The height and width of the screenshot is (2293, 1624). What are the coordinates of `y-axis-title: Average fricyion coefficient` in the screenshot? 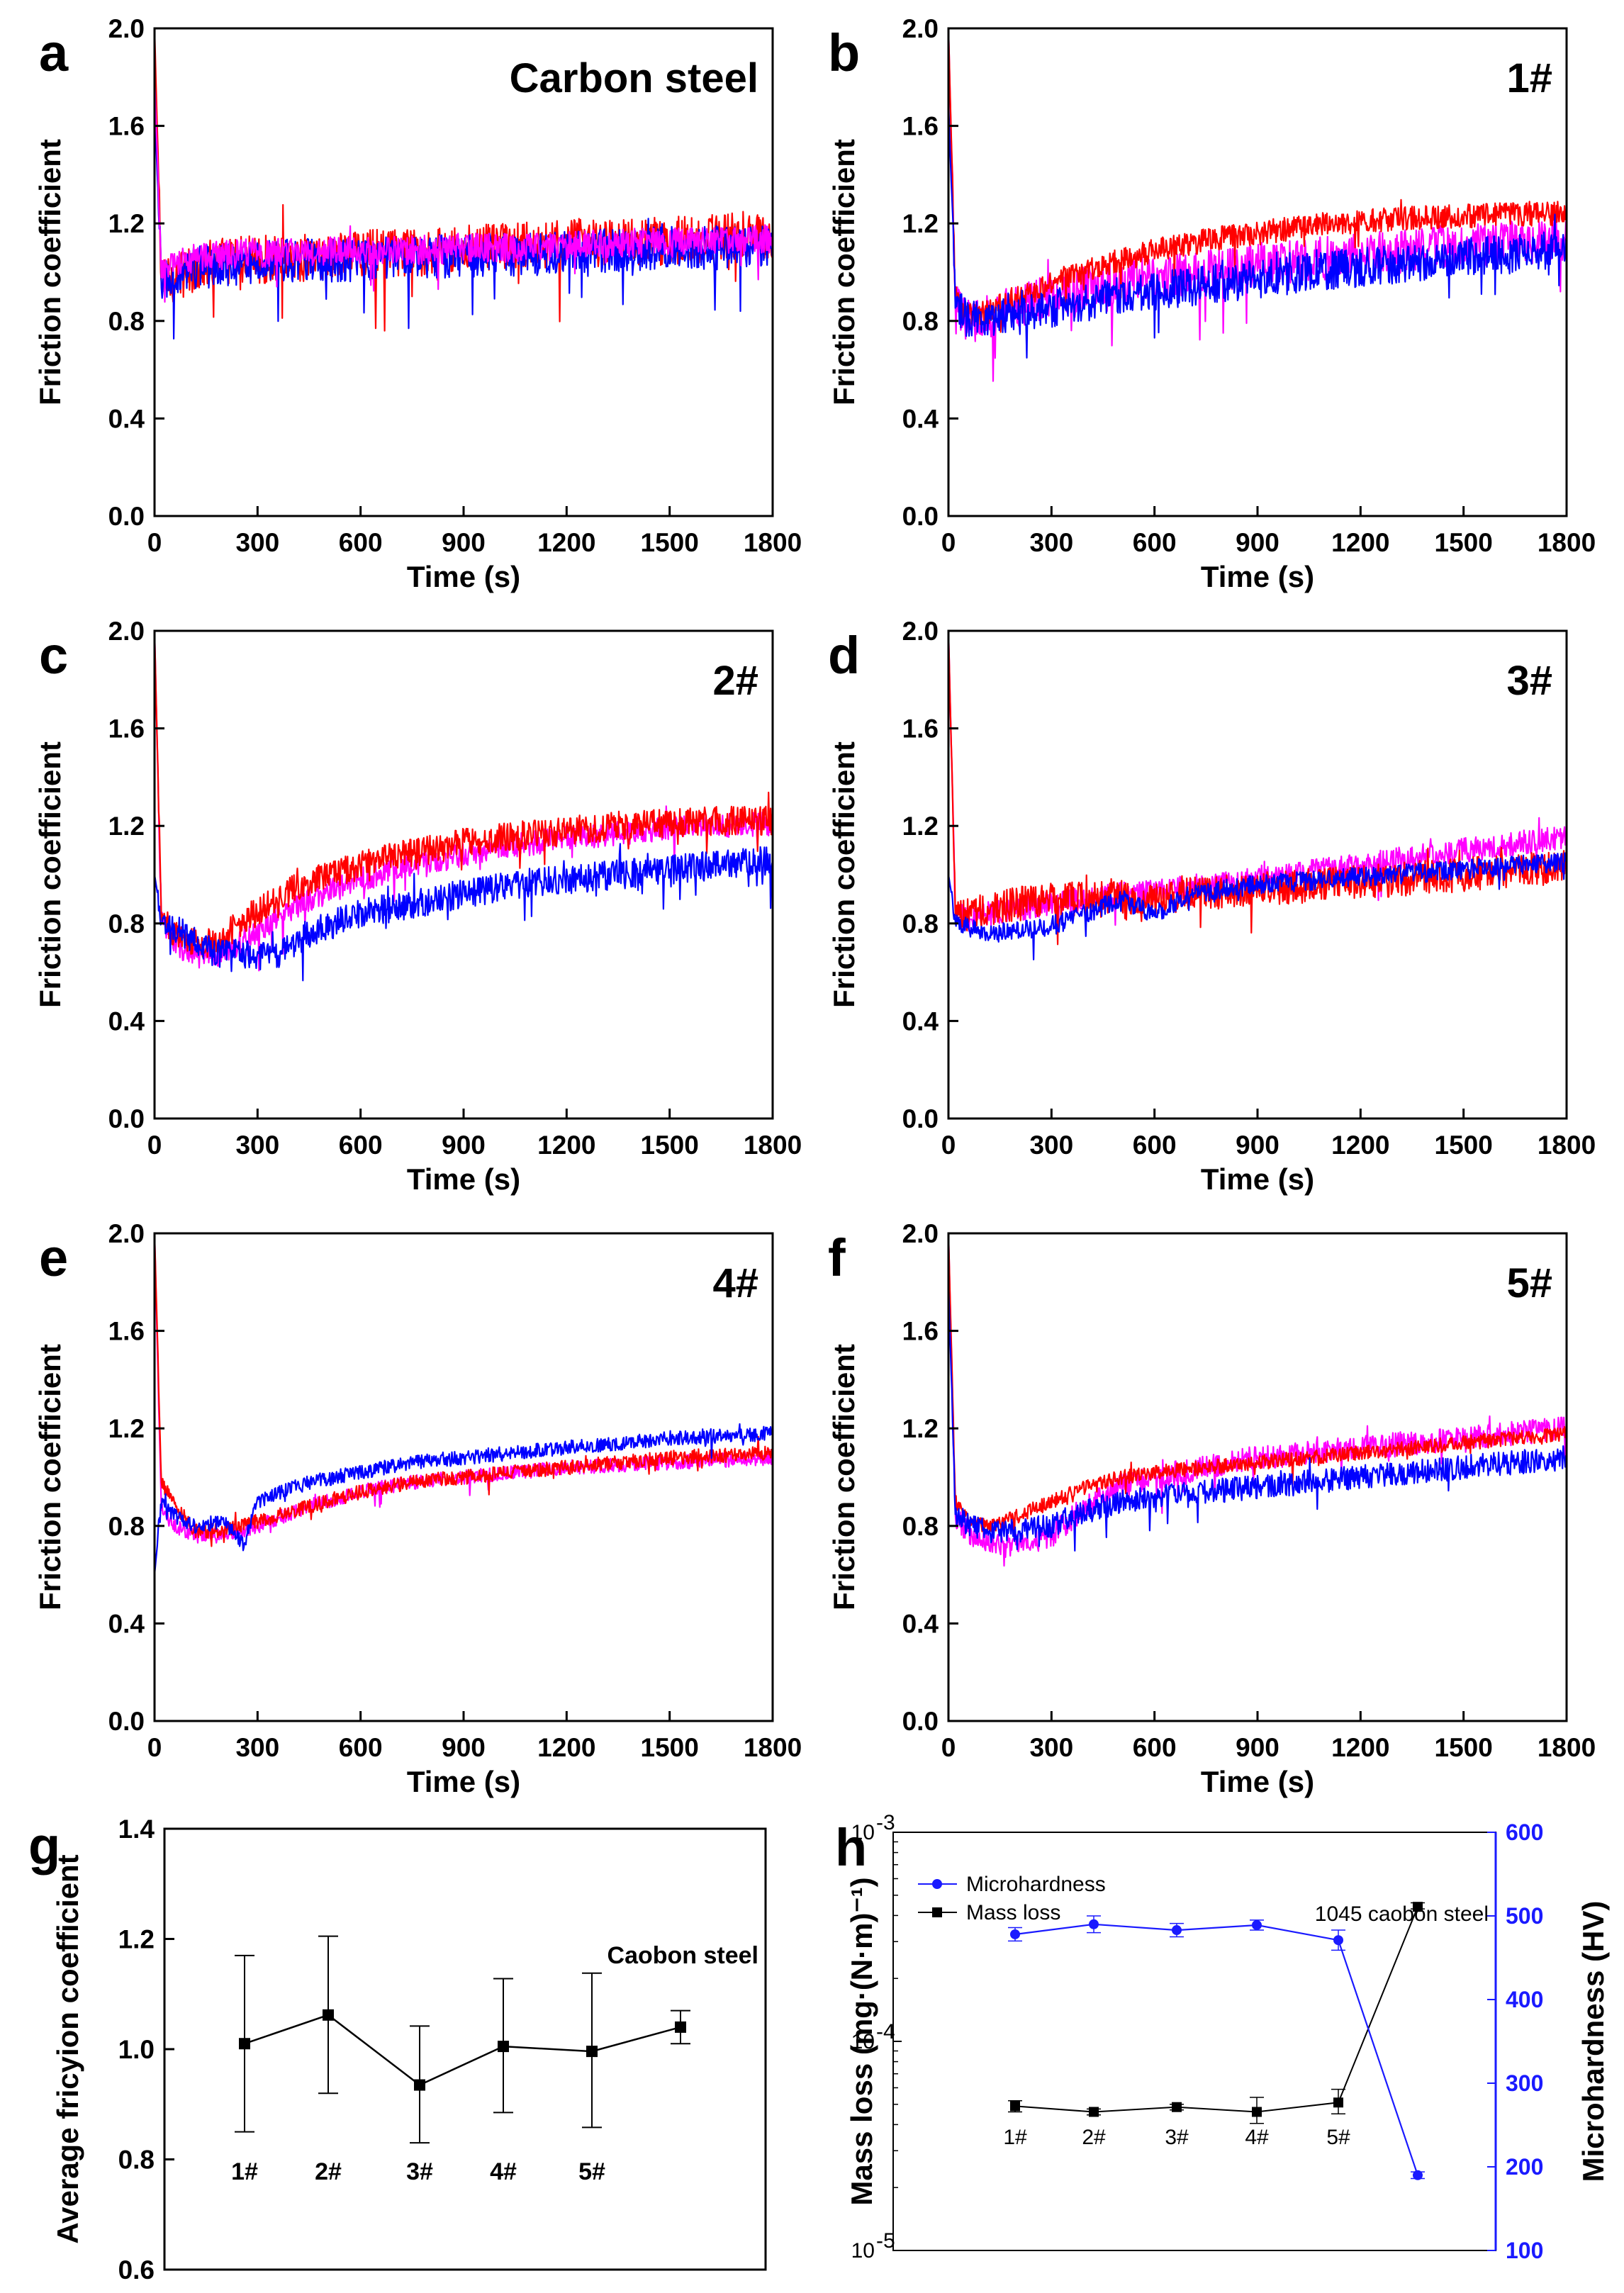 It's located at (67, 2048).